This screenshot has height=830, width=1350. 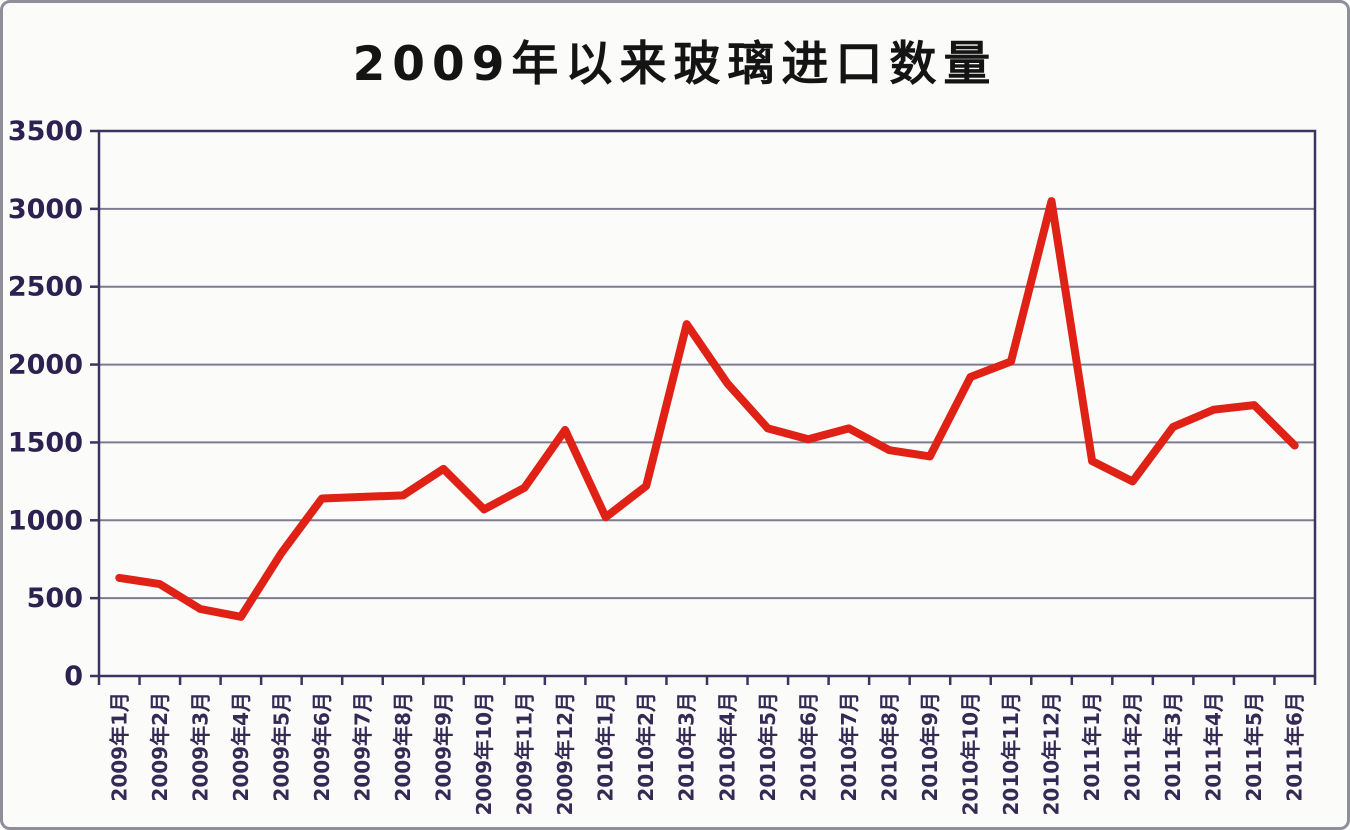 I want to click on x-axis-label-2: 2009年3月, so click(x=200, y=747).